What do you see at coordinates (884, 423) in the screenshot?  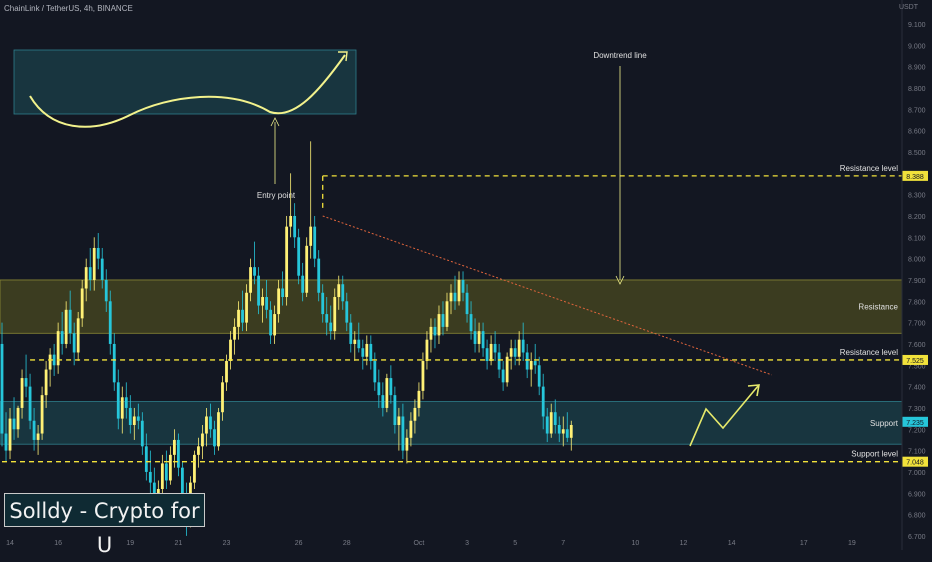 I see `support-zone-label: Support` at bounding box center [884, 423].